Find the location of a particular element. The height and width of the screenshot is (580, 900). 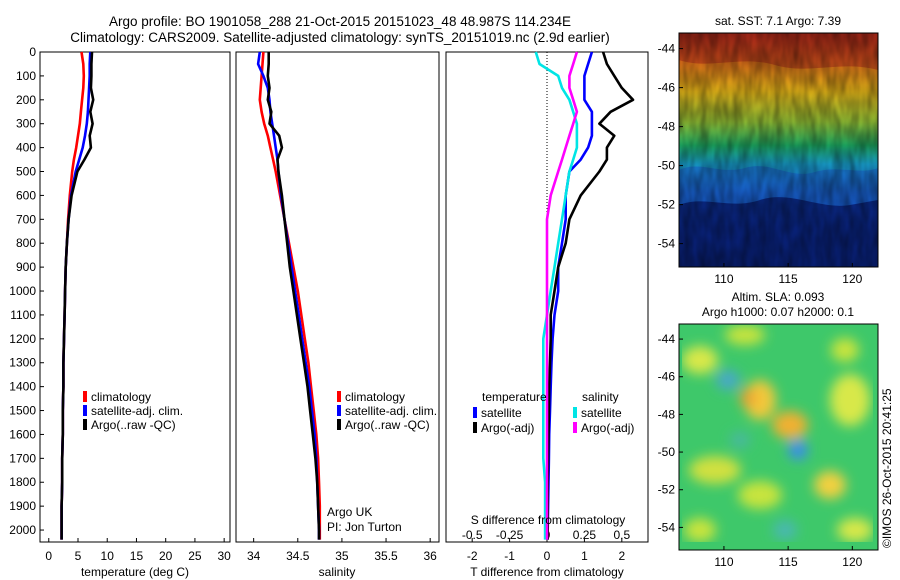

sla-eddies is located at coordinates (777, 433).